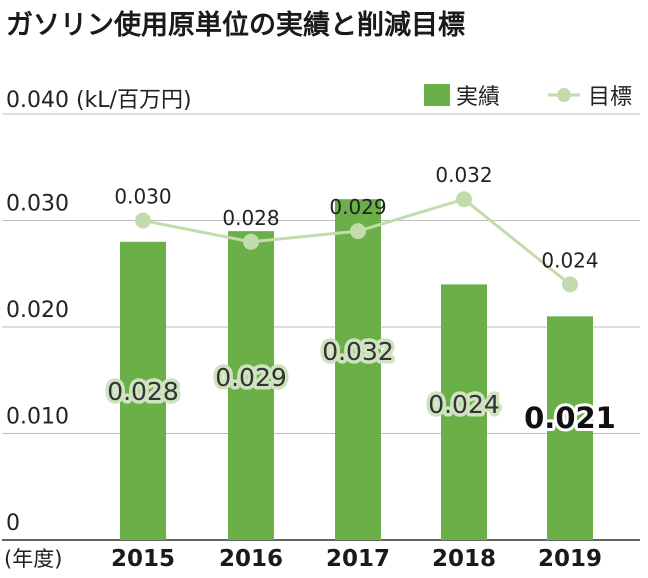 The image size is (648, 578). I want to click on x-tick-label: 2019, so click(570, 559).